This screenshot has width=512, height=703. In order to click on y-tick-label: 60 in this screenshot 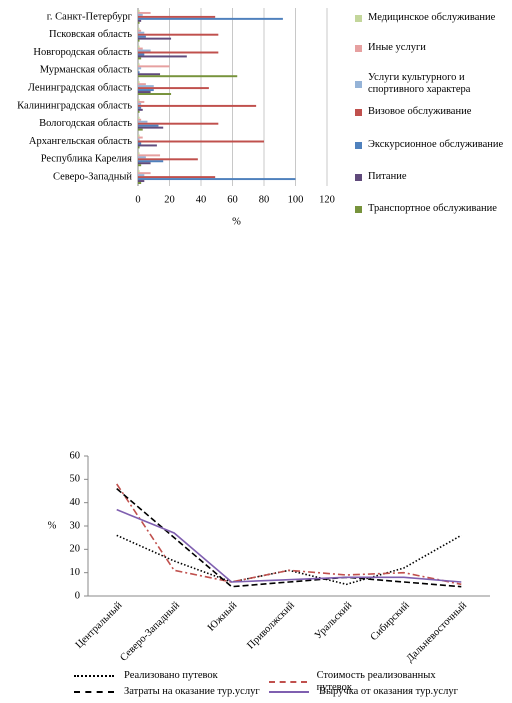, I will do `click(75, 455)`.